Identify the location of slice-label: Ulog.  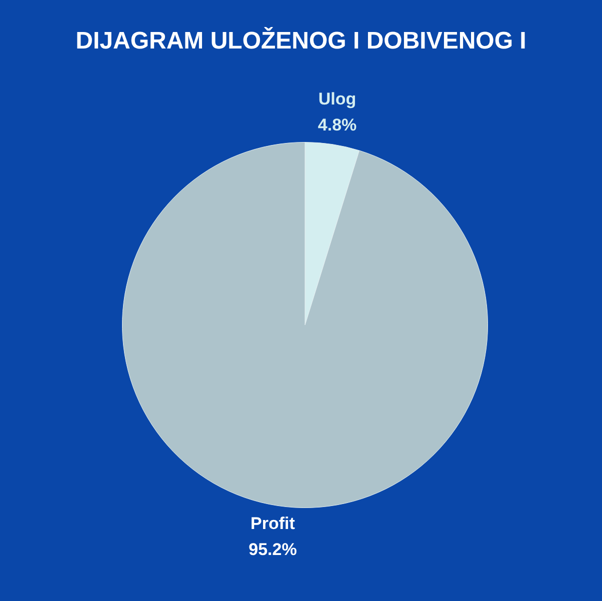
(337, 98).